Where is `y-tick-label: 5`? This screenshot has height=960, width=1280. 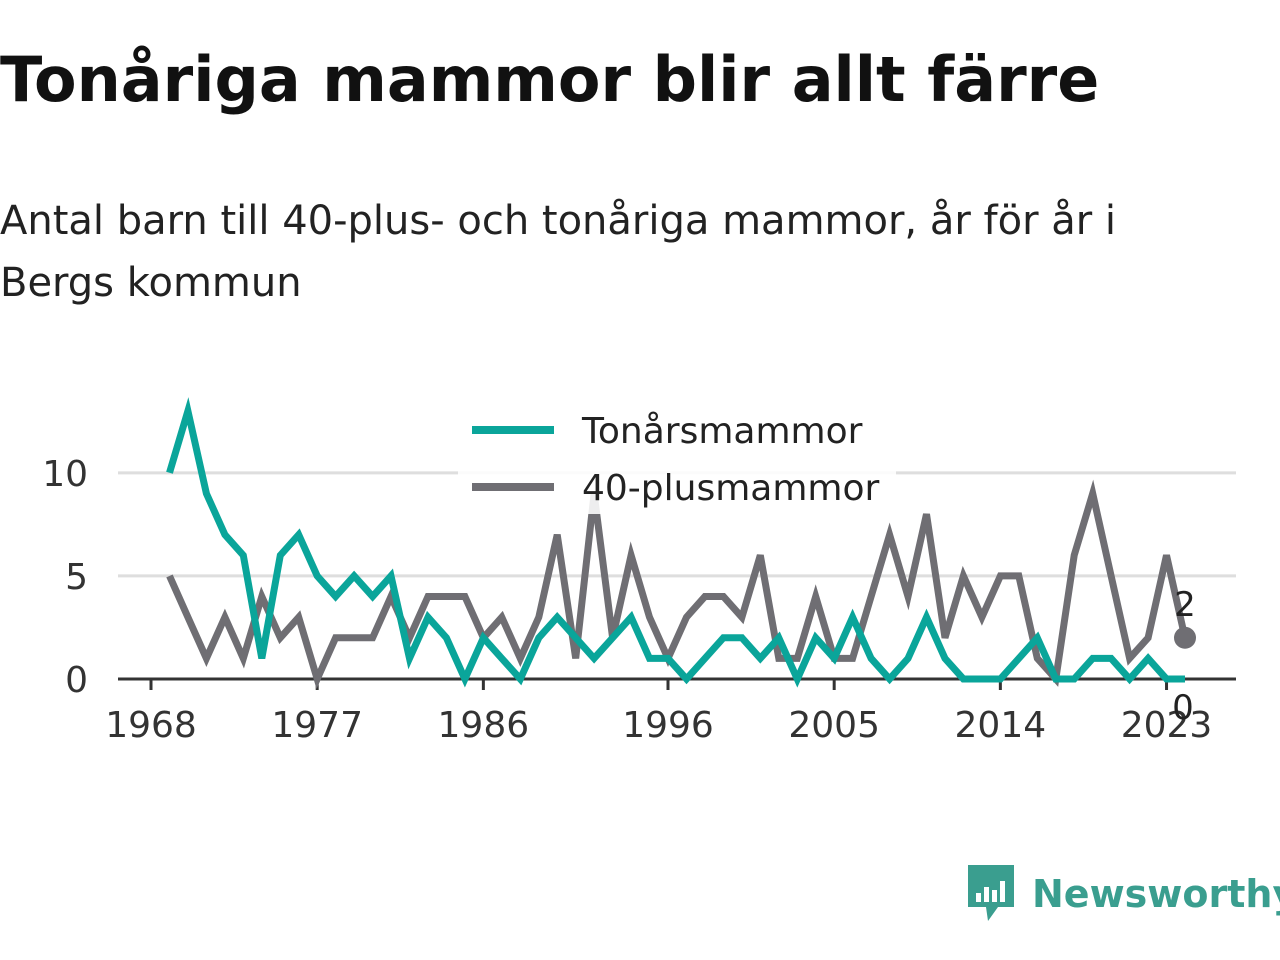 y-tick-label: 5 is located at coordinates (76, 577).